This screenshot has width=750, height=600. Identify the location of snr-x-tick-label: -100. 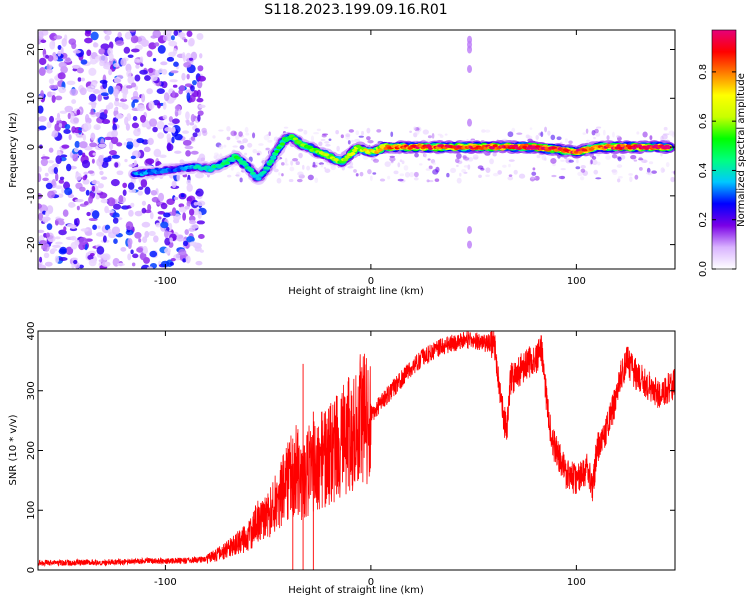
(165, 582).